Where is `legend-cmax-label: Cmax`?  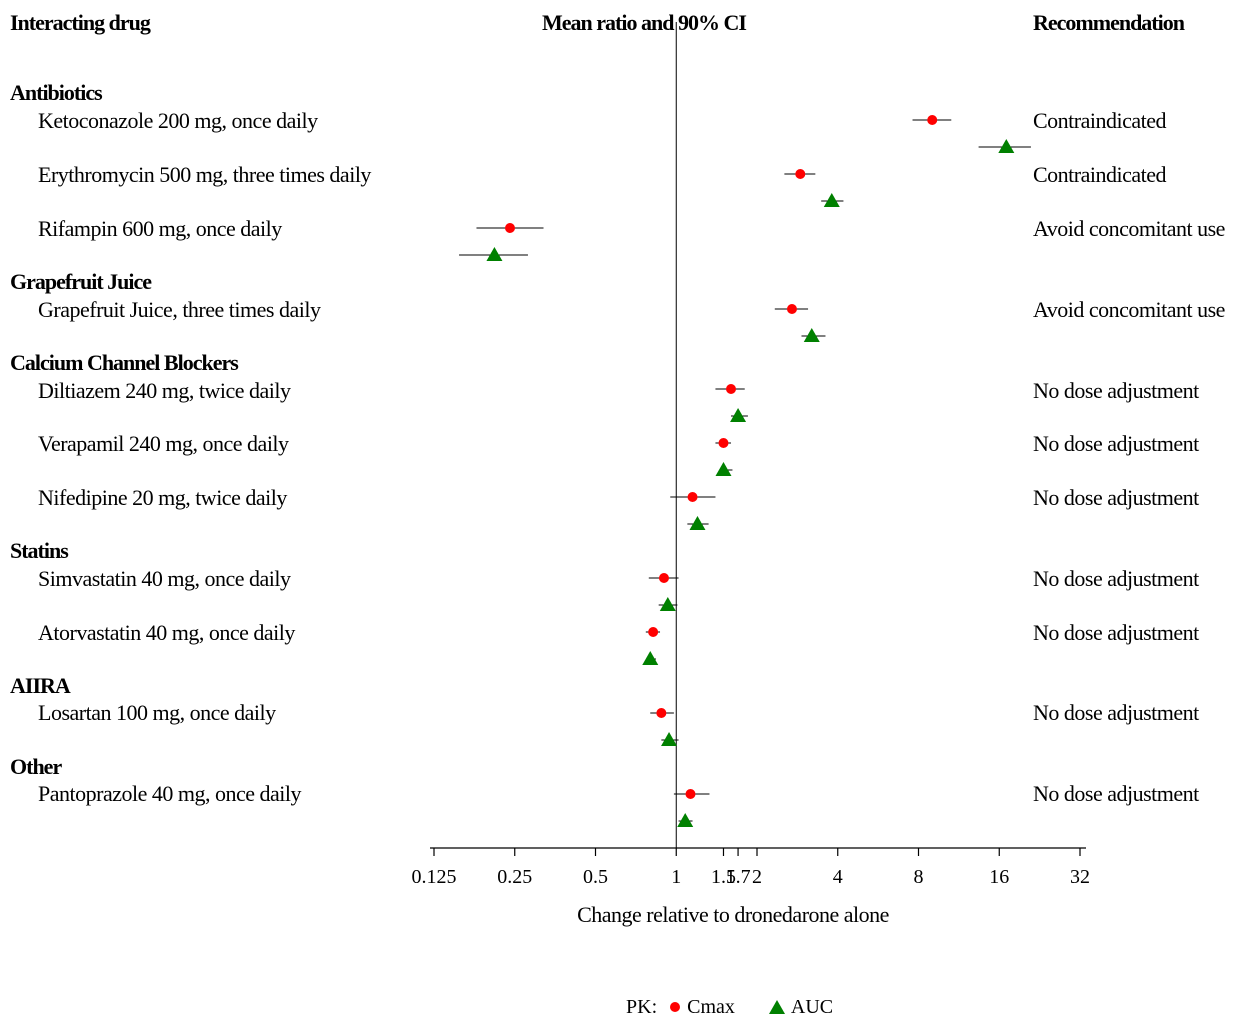 legend-cmax-label: Cmax is located at coordinates (711, 1006).